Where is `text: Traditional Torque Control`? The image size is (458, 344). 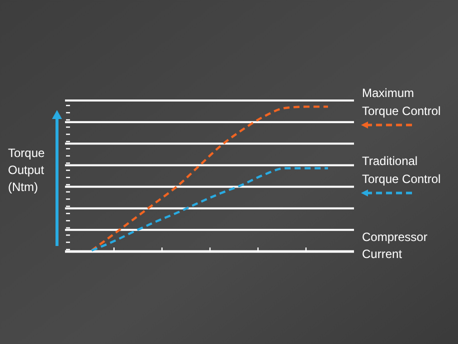 text: Traditional Torque Control is located at coordinates (401, 170).